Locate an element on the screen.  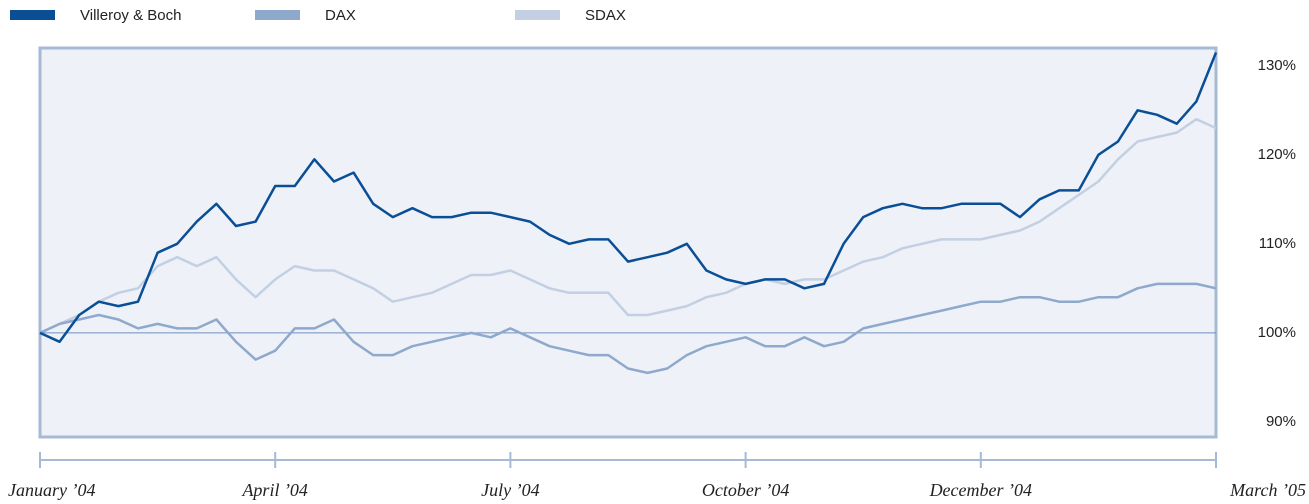
x-tick-label: April ’04 is located at coordinates (274, 490).